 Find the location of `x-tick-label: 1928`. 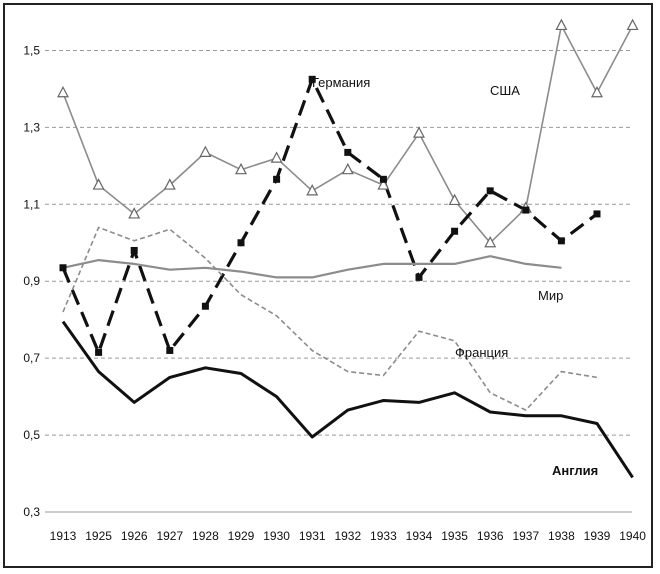

x-tick-label: 1928 is located at coordinates (205, 536).